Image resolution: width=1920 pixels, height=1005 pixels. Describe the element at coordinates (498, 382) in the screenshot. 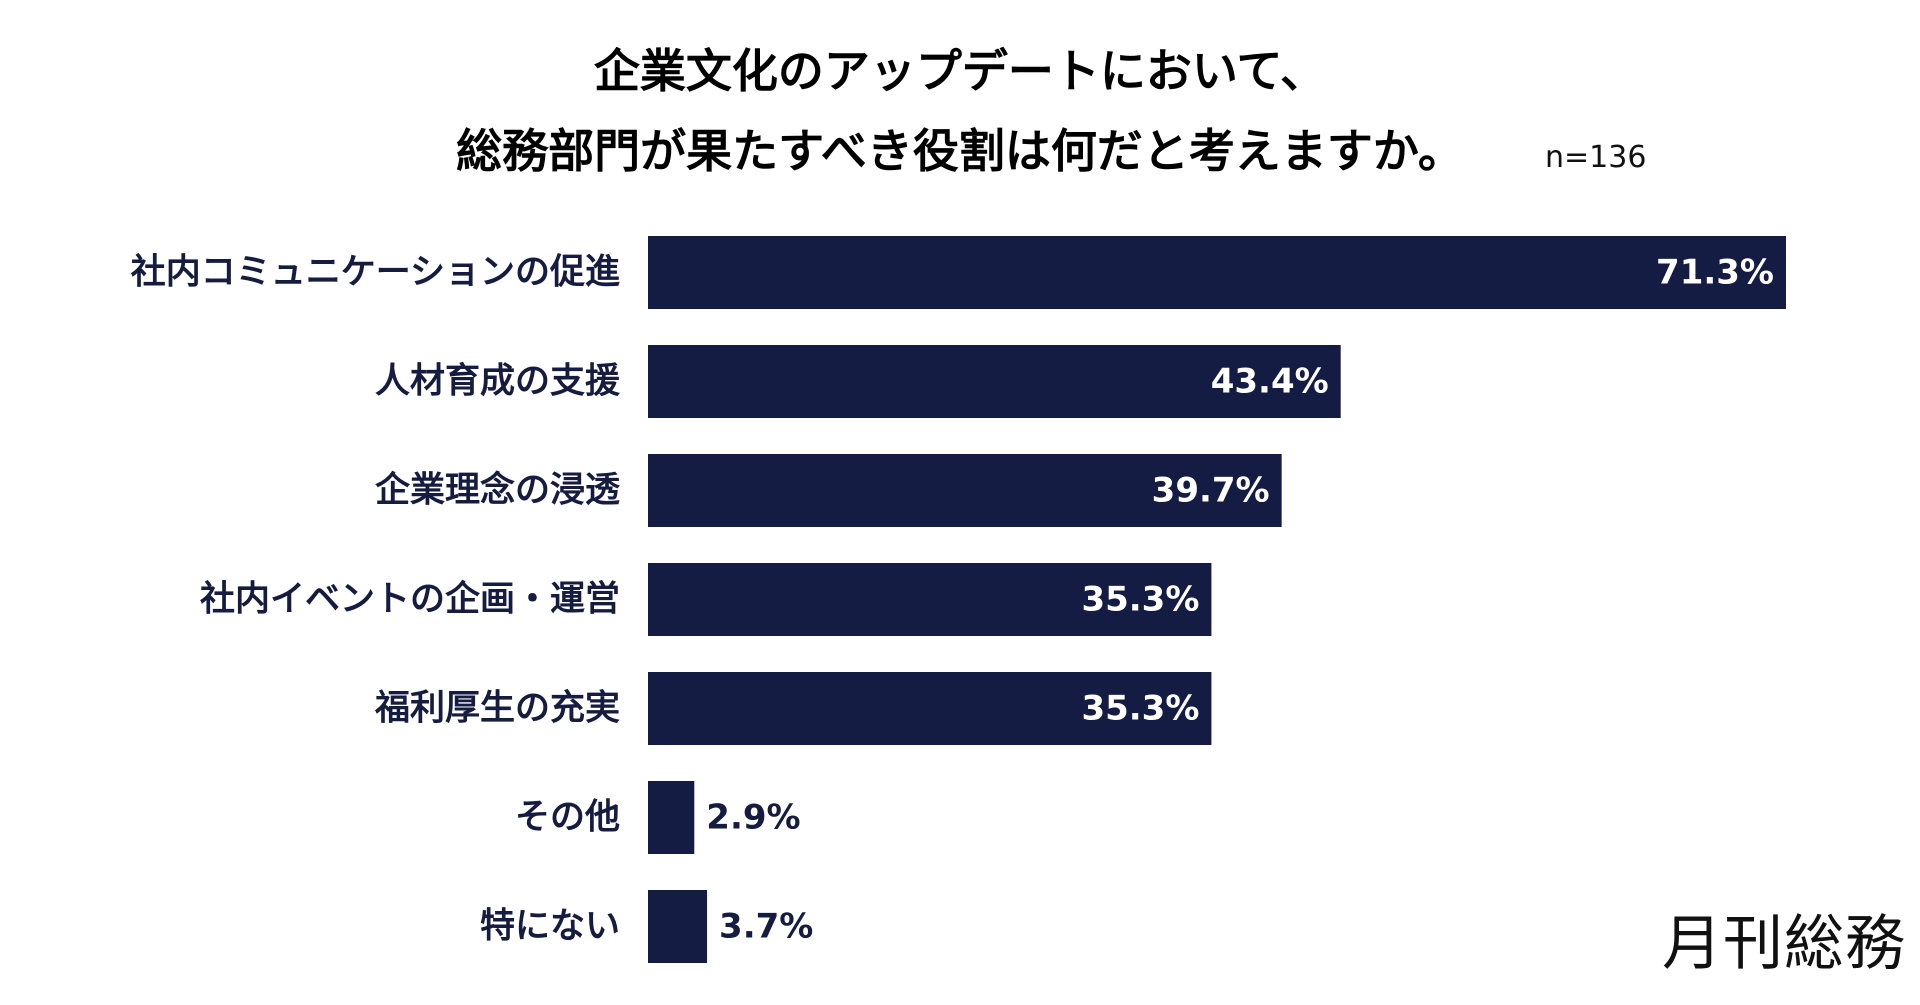

I see `category-label: 人材育成の支援` at that location.